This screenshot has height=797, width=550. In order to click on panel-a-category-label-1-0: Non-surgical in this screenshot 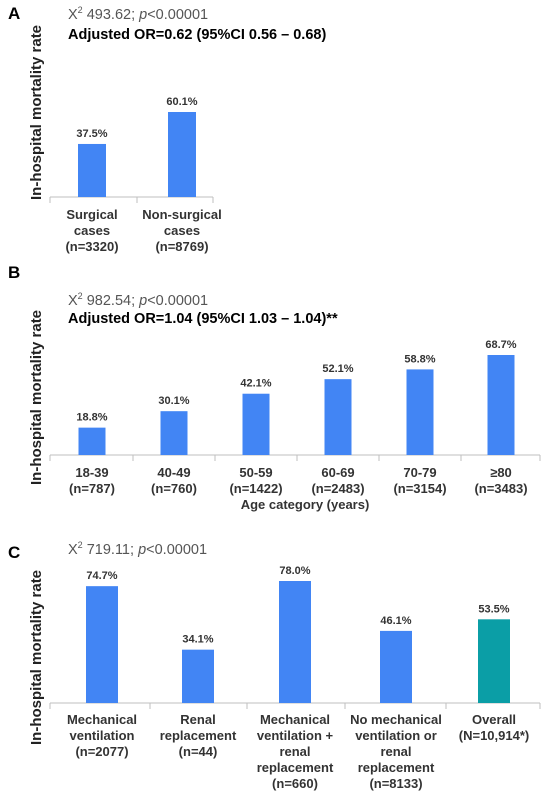, I will do `click(181, 214)`.